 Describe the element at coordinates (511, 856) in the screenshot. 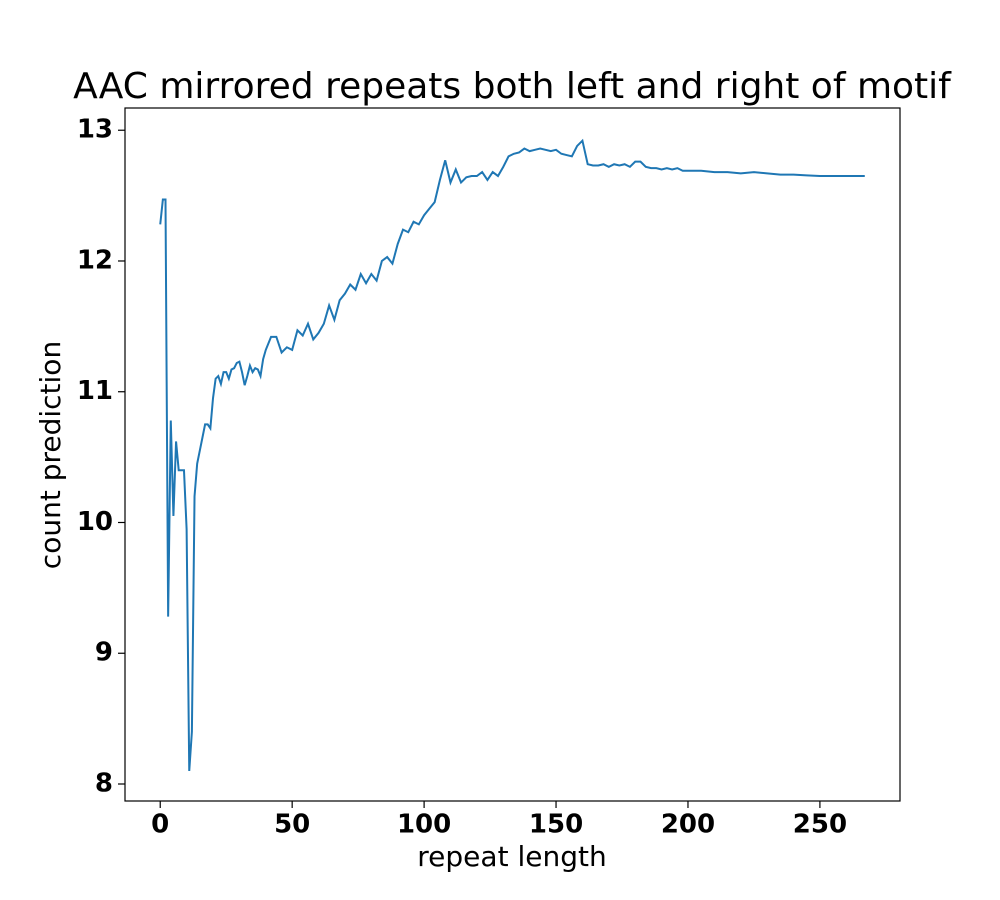

I see `x-axis-label: repeat length` at that location.